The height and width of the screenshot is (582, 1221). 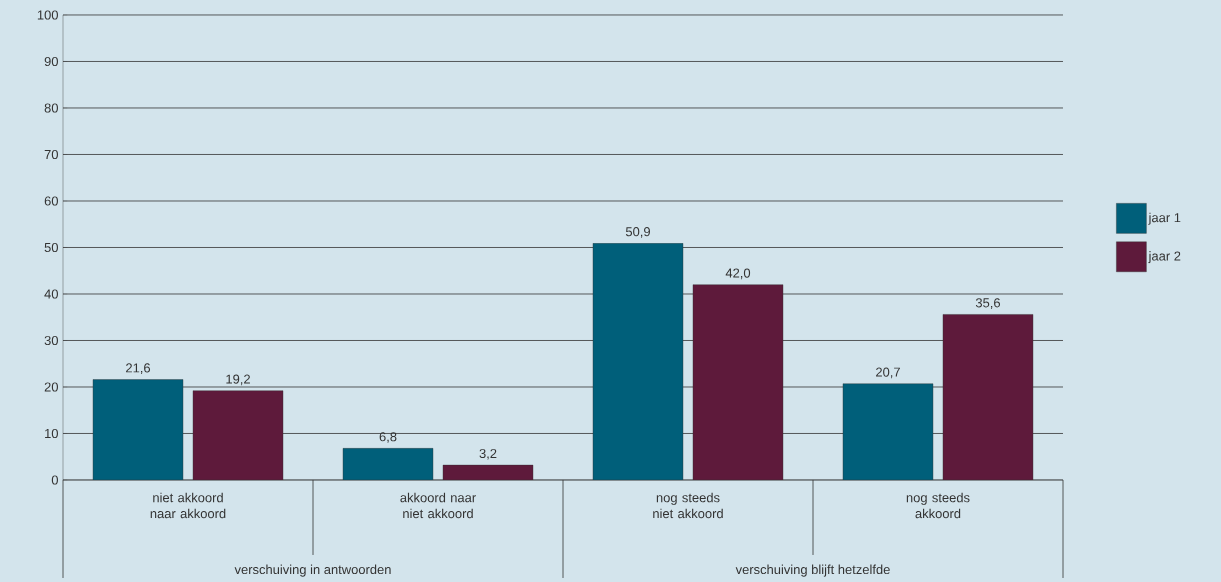 What do you see at coordinates (51, 154) in the screenshot?
I see `y-tick-label: 70` at bounding box center [51, 154].